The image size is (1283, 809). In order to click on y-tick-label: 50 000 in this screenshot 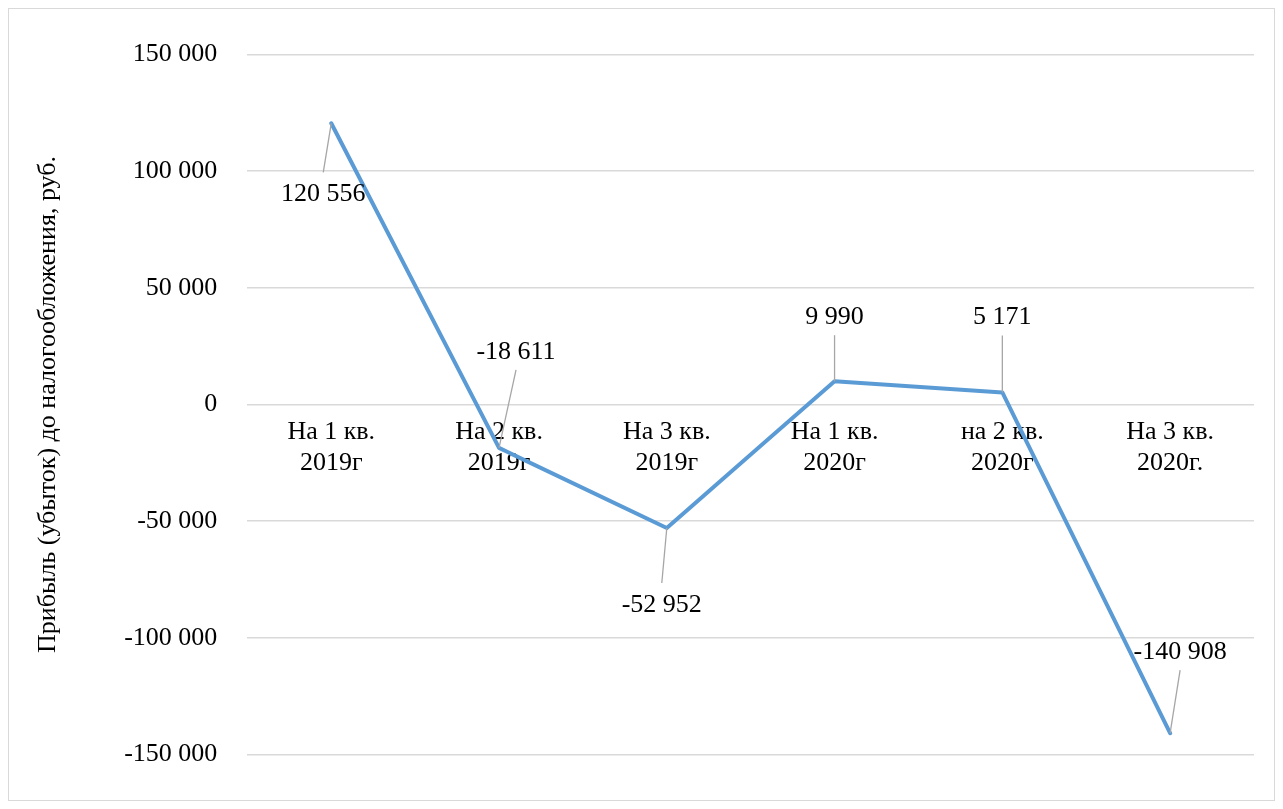, I will do `click(181, 286)`.